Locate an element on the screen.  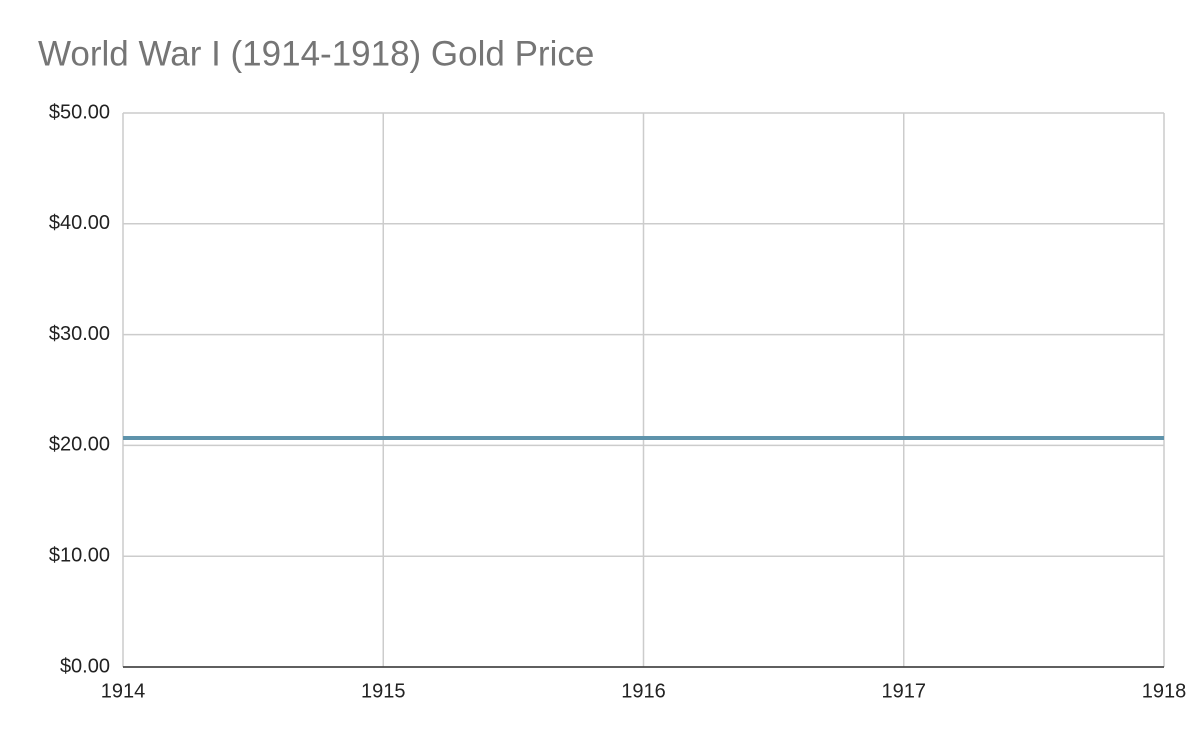
y-tick-label: $10.00 is located at coordinates (79, 555).